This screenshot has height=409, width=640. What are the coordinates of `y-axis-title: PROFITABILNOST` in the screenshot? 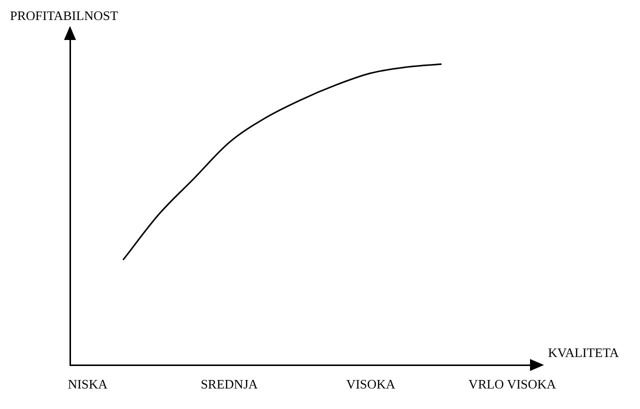 It's located at (64, 16).